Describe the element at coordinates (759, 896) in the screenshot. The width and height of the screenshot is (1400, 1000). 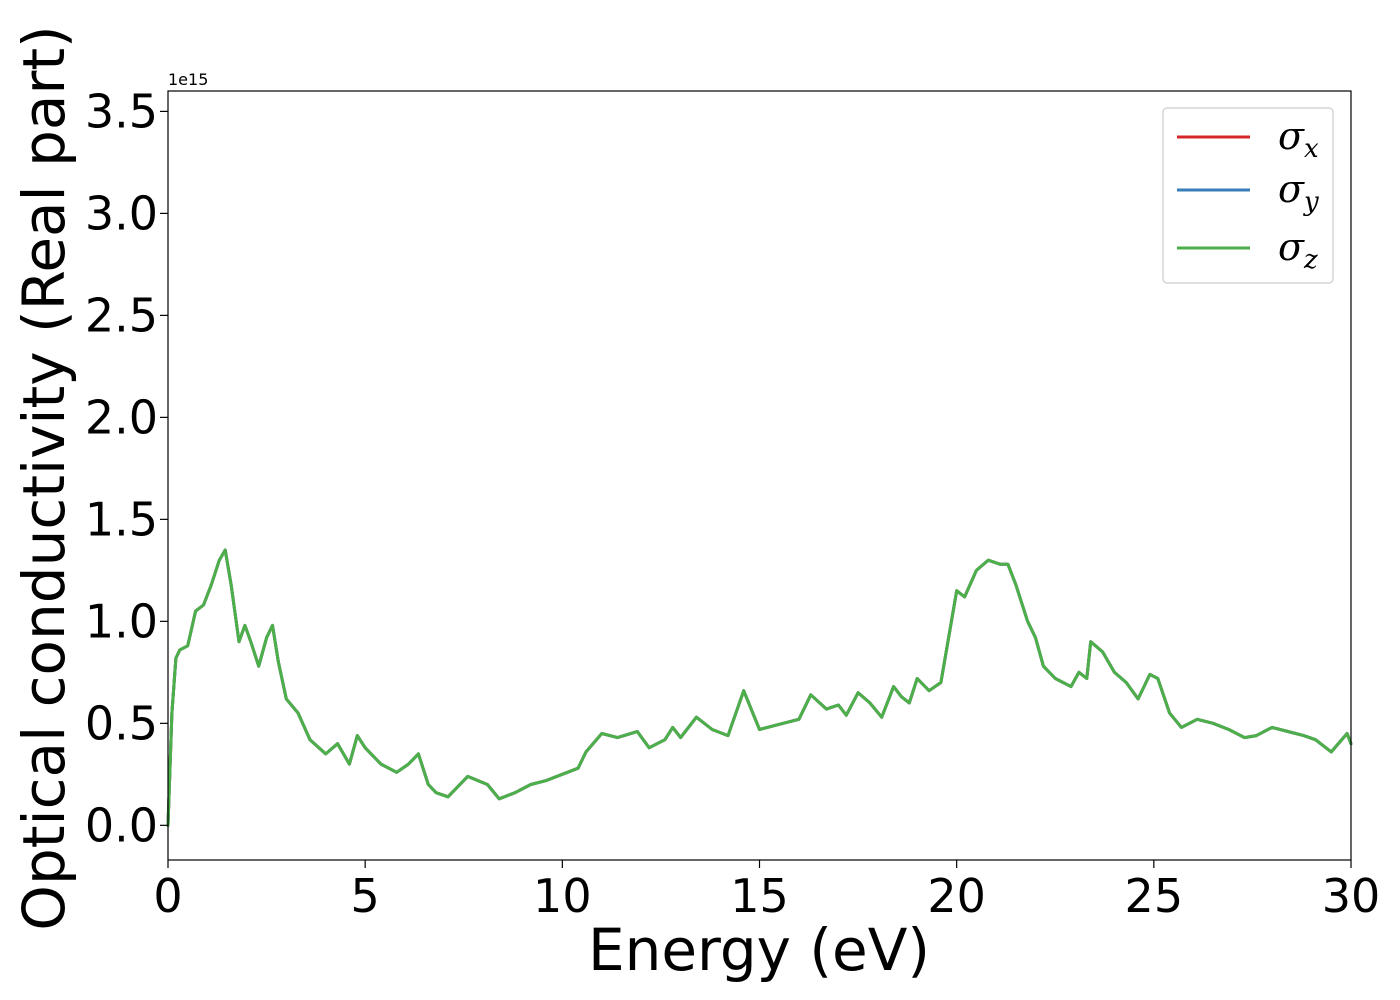
I see `x-tick-label: 15` at that location.